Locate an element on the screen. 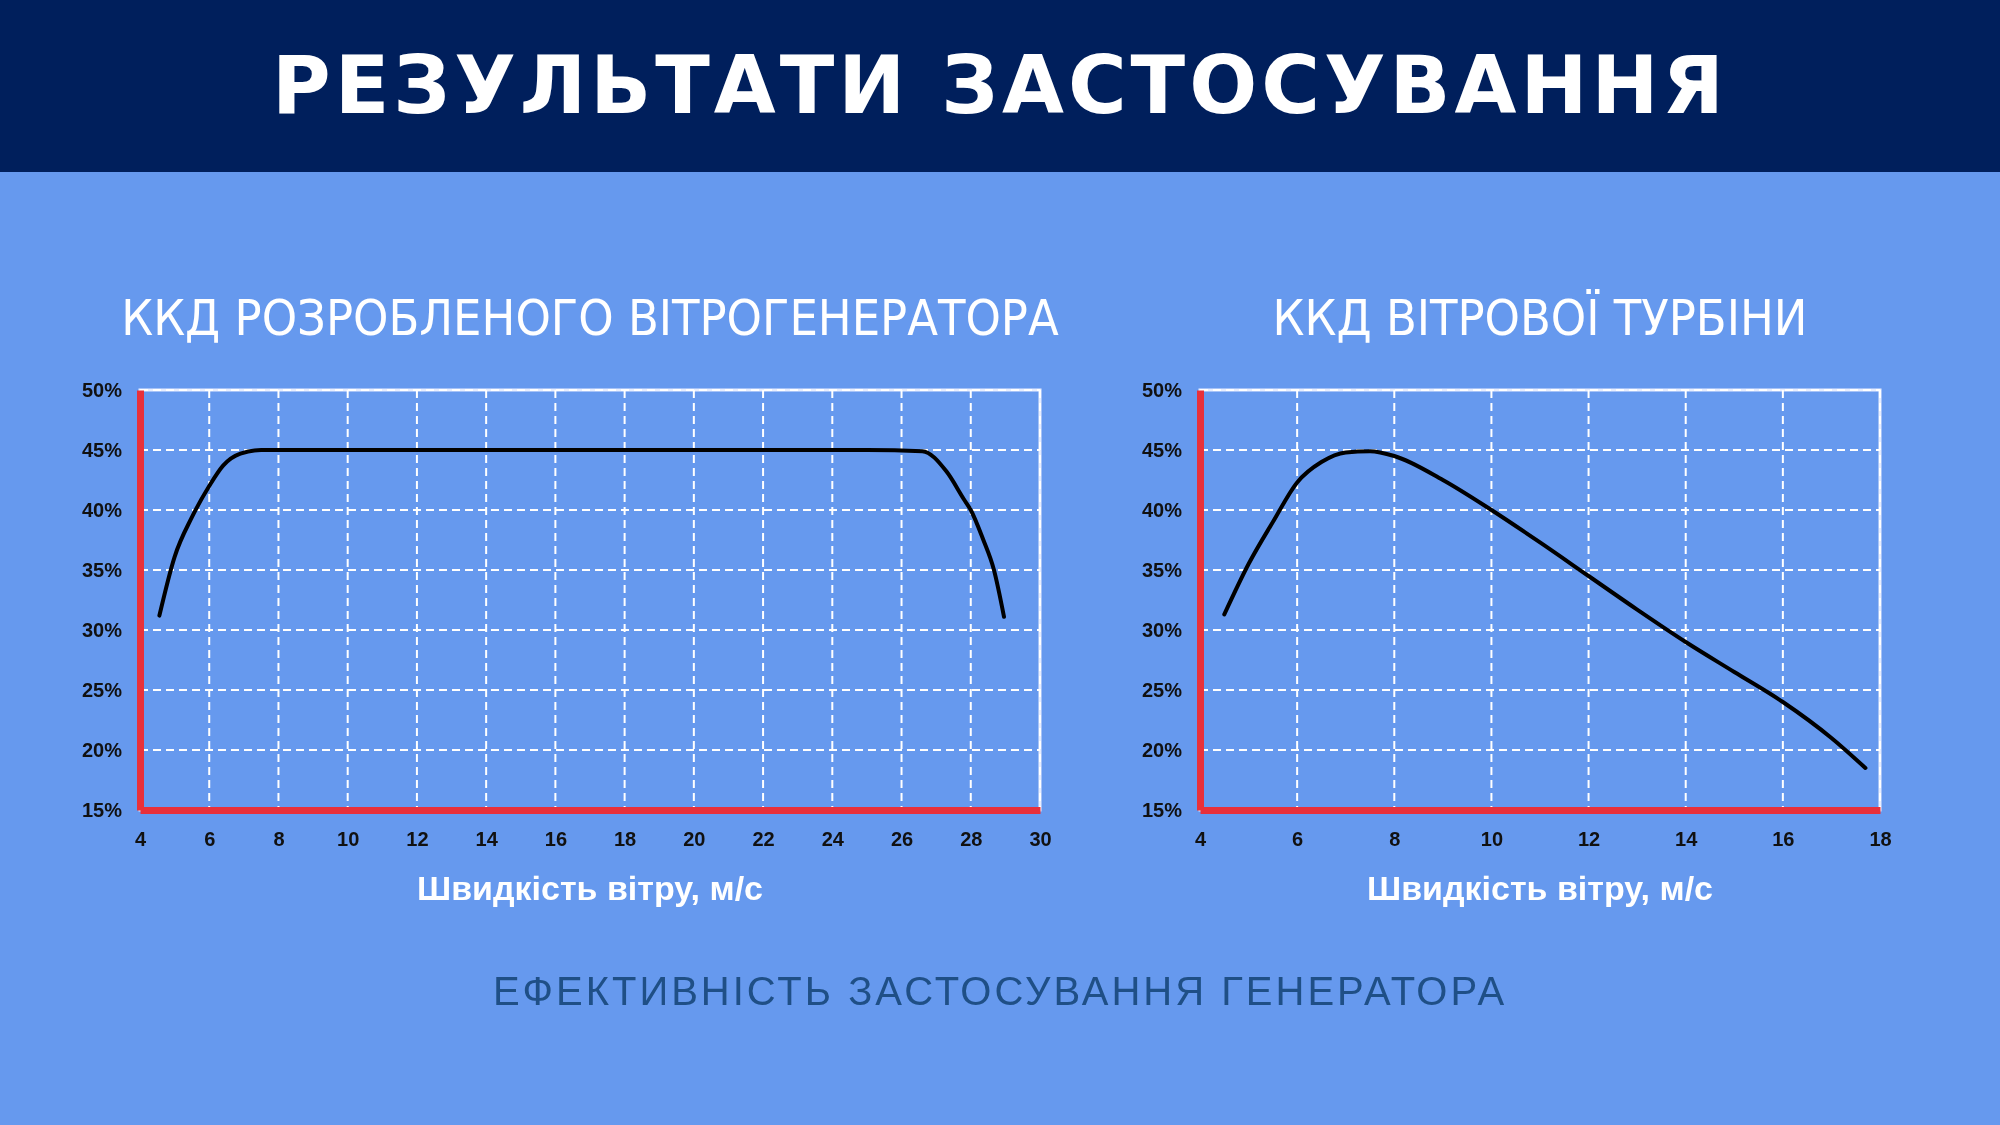  x-tick-label: 26 is located at coordinates (902, 839).